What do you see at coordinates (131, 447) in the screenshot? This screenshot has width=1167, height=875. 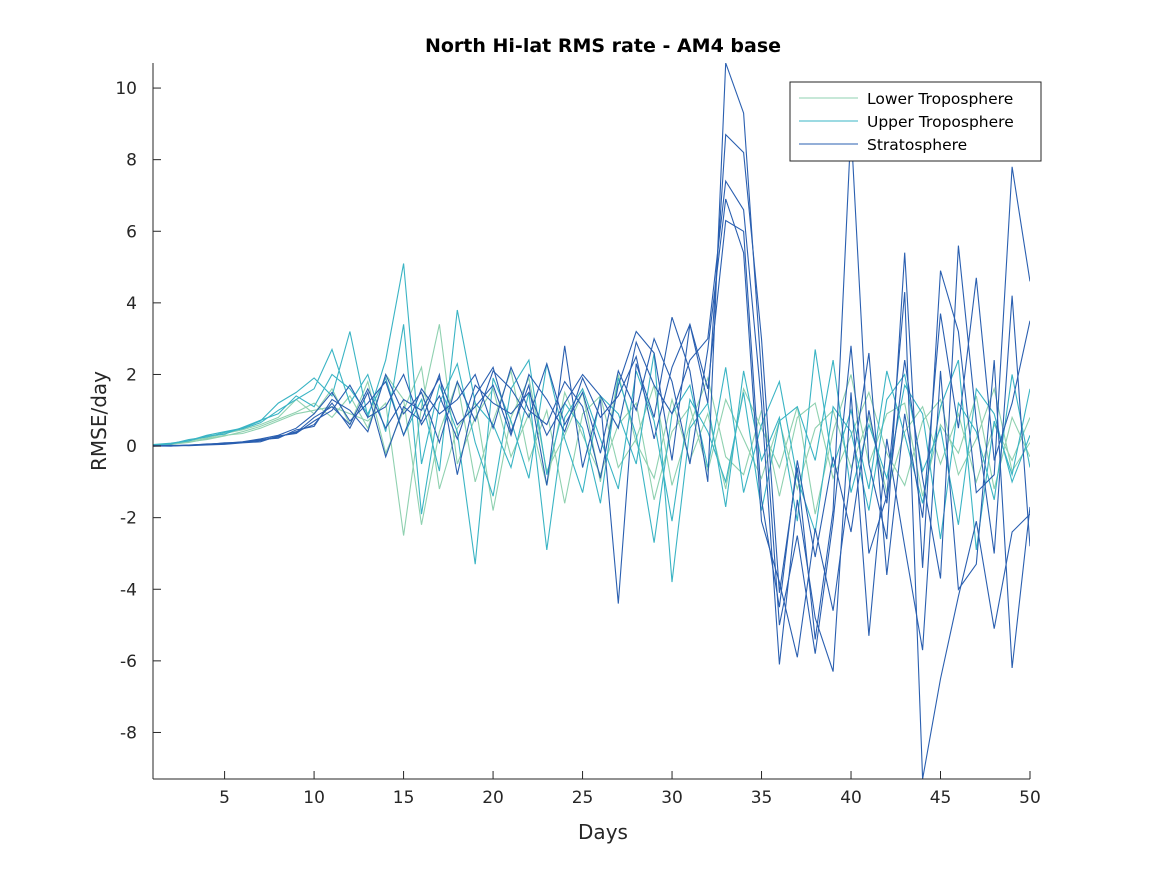 I see `y-tick-label: 0` at bounding box center [131, 447].